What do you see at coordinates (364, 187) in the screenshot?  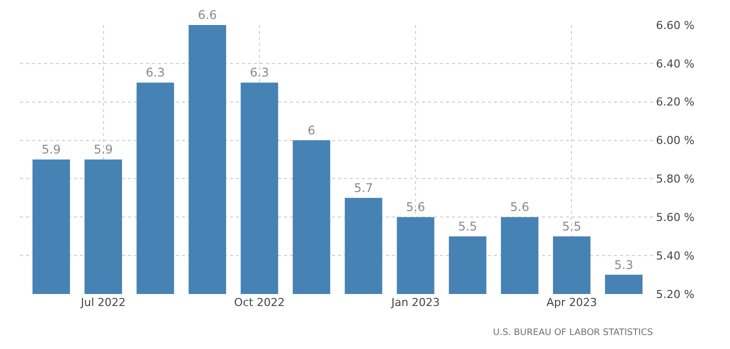 I see `data-label: 5.7` at bounding box center [364, 187].